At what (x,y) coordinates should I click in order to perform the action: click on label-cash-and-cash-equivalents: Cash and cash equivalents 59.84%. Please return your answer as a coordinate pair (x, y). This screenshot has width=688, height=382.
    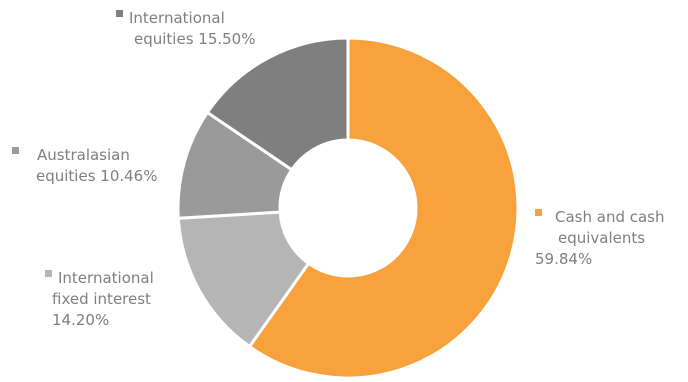
    Looking at the image, I should click on (600, 238).